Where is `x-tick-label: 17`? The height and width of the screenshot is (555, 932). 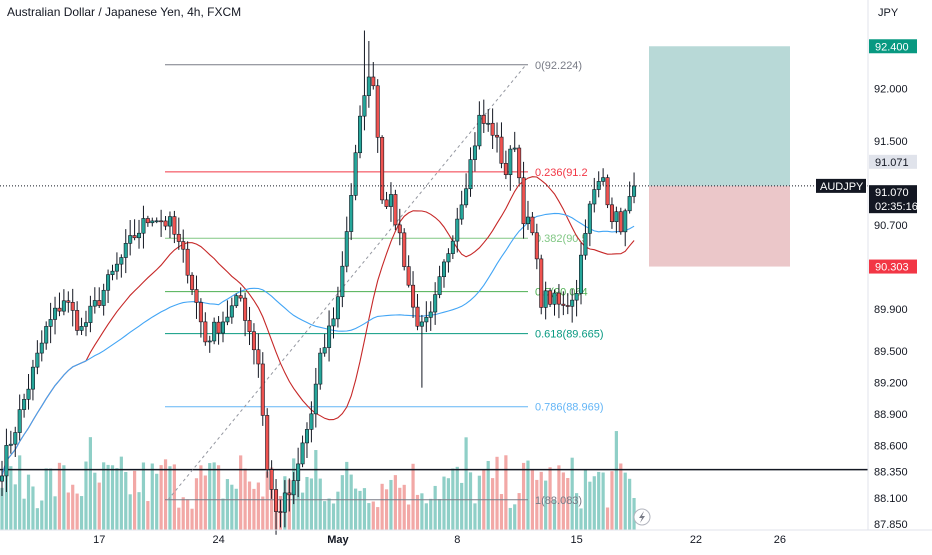
x-tick-label: 17 is located at coordinates (99, 540).